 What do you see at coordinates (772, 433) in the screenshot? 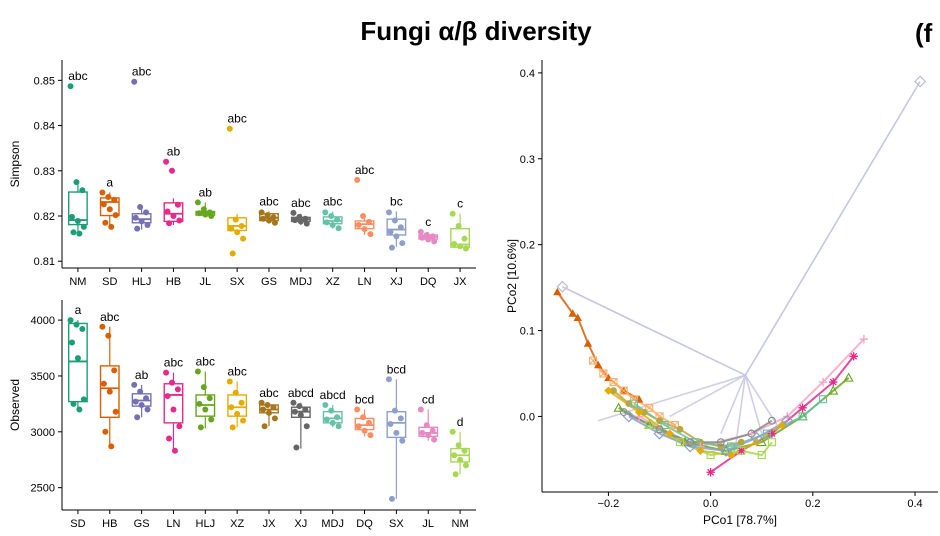
I see `marker-star` at bounding box center [772, 433].